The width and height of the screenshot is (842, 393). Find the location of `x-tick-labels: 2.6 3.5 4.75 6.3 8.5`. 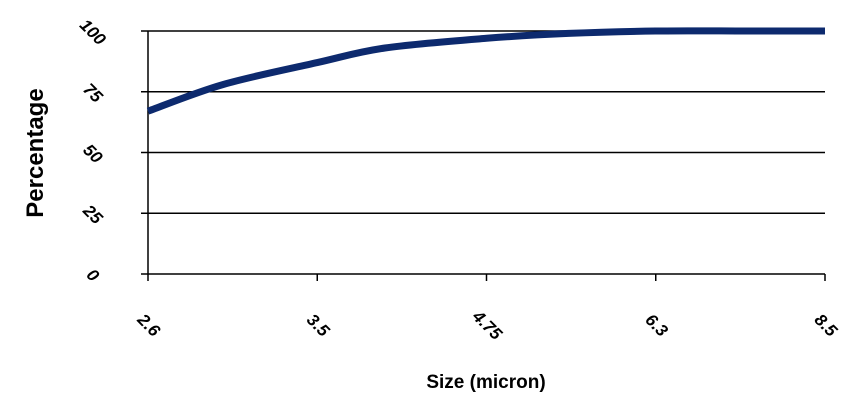

x-tick-labels: 2.6 3.5 4.75 6.3 8.5 is located at coordinates (487, 325).